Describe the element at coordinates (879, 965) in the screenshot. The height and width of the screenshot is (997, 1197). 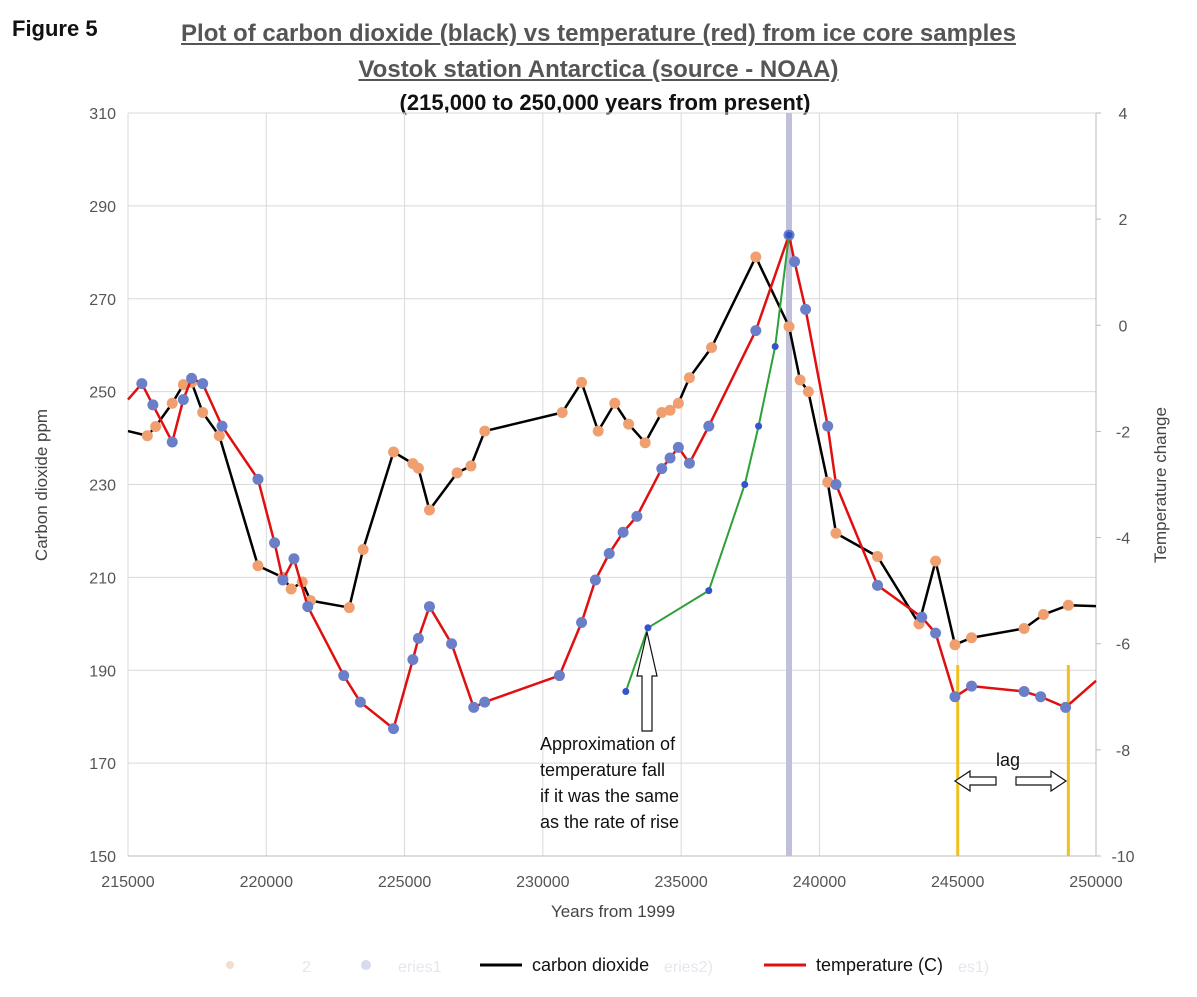
I see `legend-label-temp: temperature (C)` at that location.